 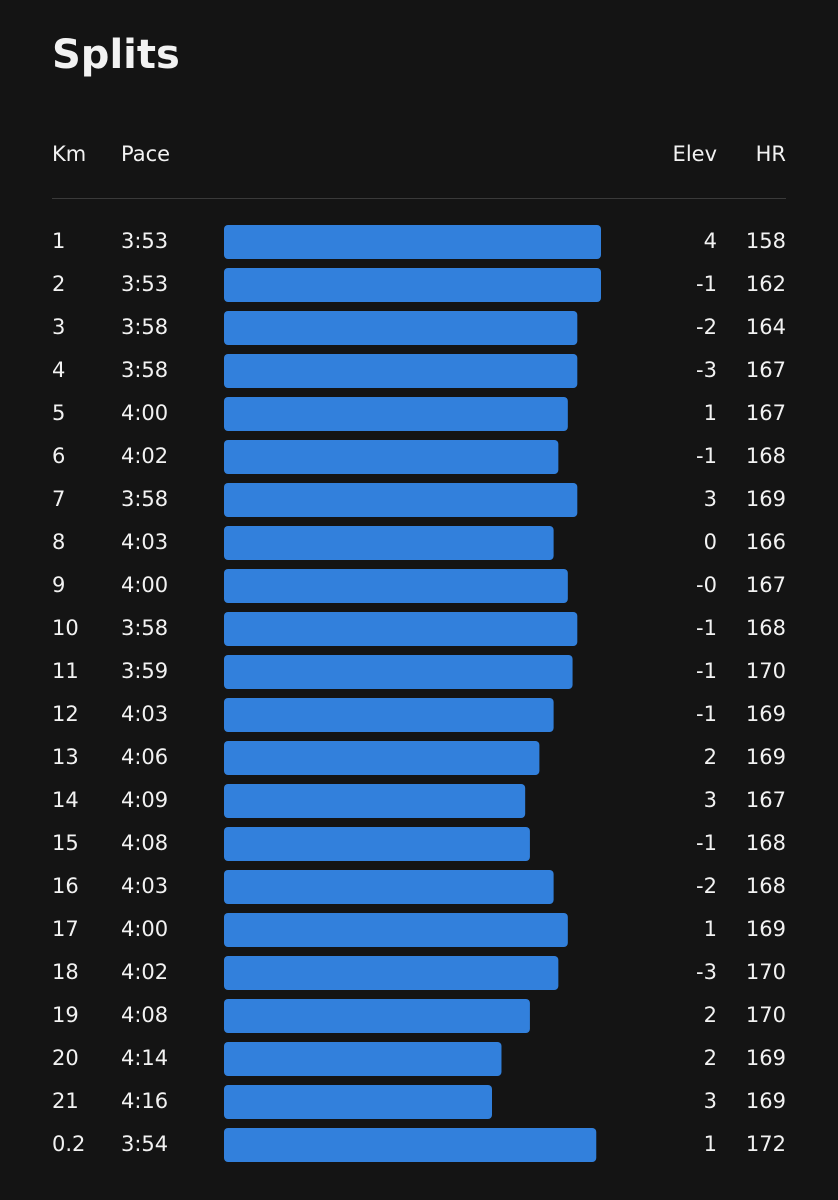 I want to click on km: 2, so click(x=58, y=284).